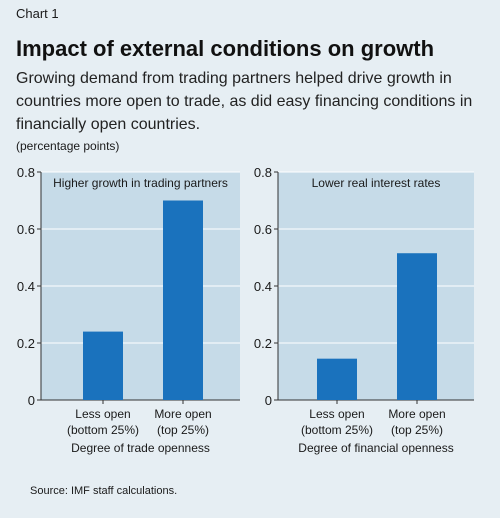 The width and height of the screenshot is (500, 518). Describe the element at coordinates (375, 448) in the screenshot. I see `x-axis-title: Degree of financial openness` at that location.